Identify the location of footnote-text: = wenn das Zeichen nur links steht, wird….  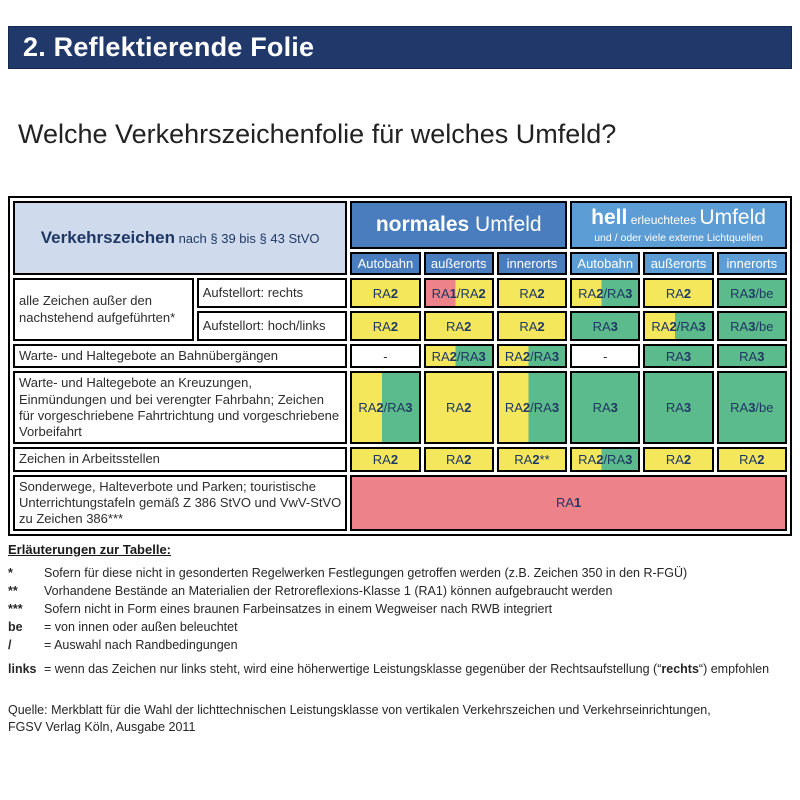
(406, 669).